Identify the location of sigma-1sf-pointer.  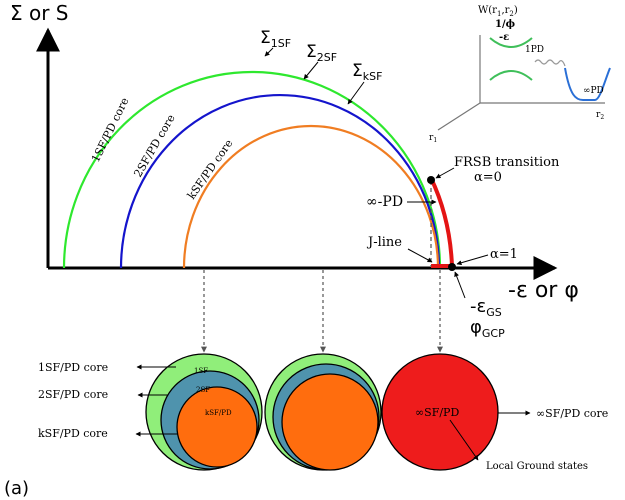
(269, 52).